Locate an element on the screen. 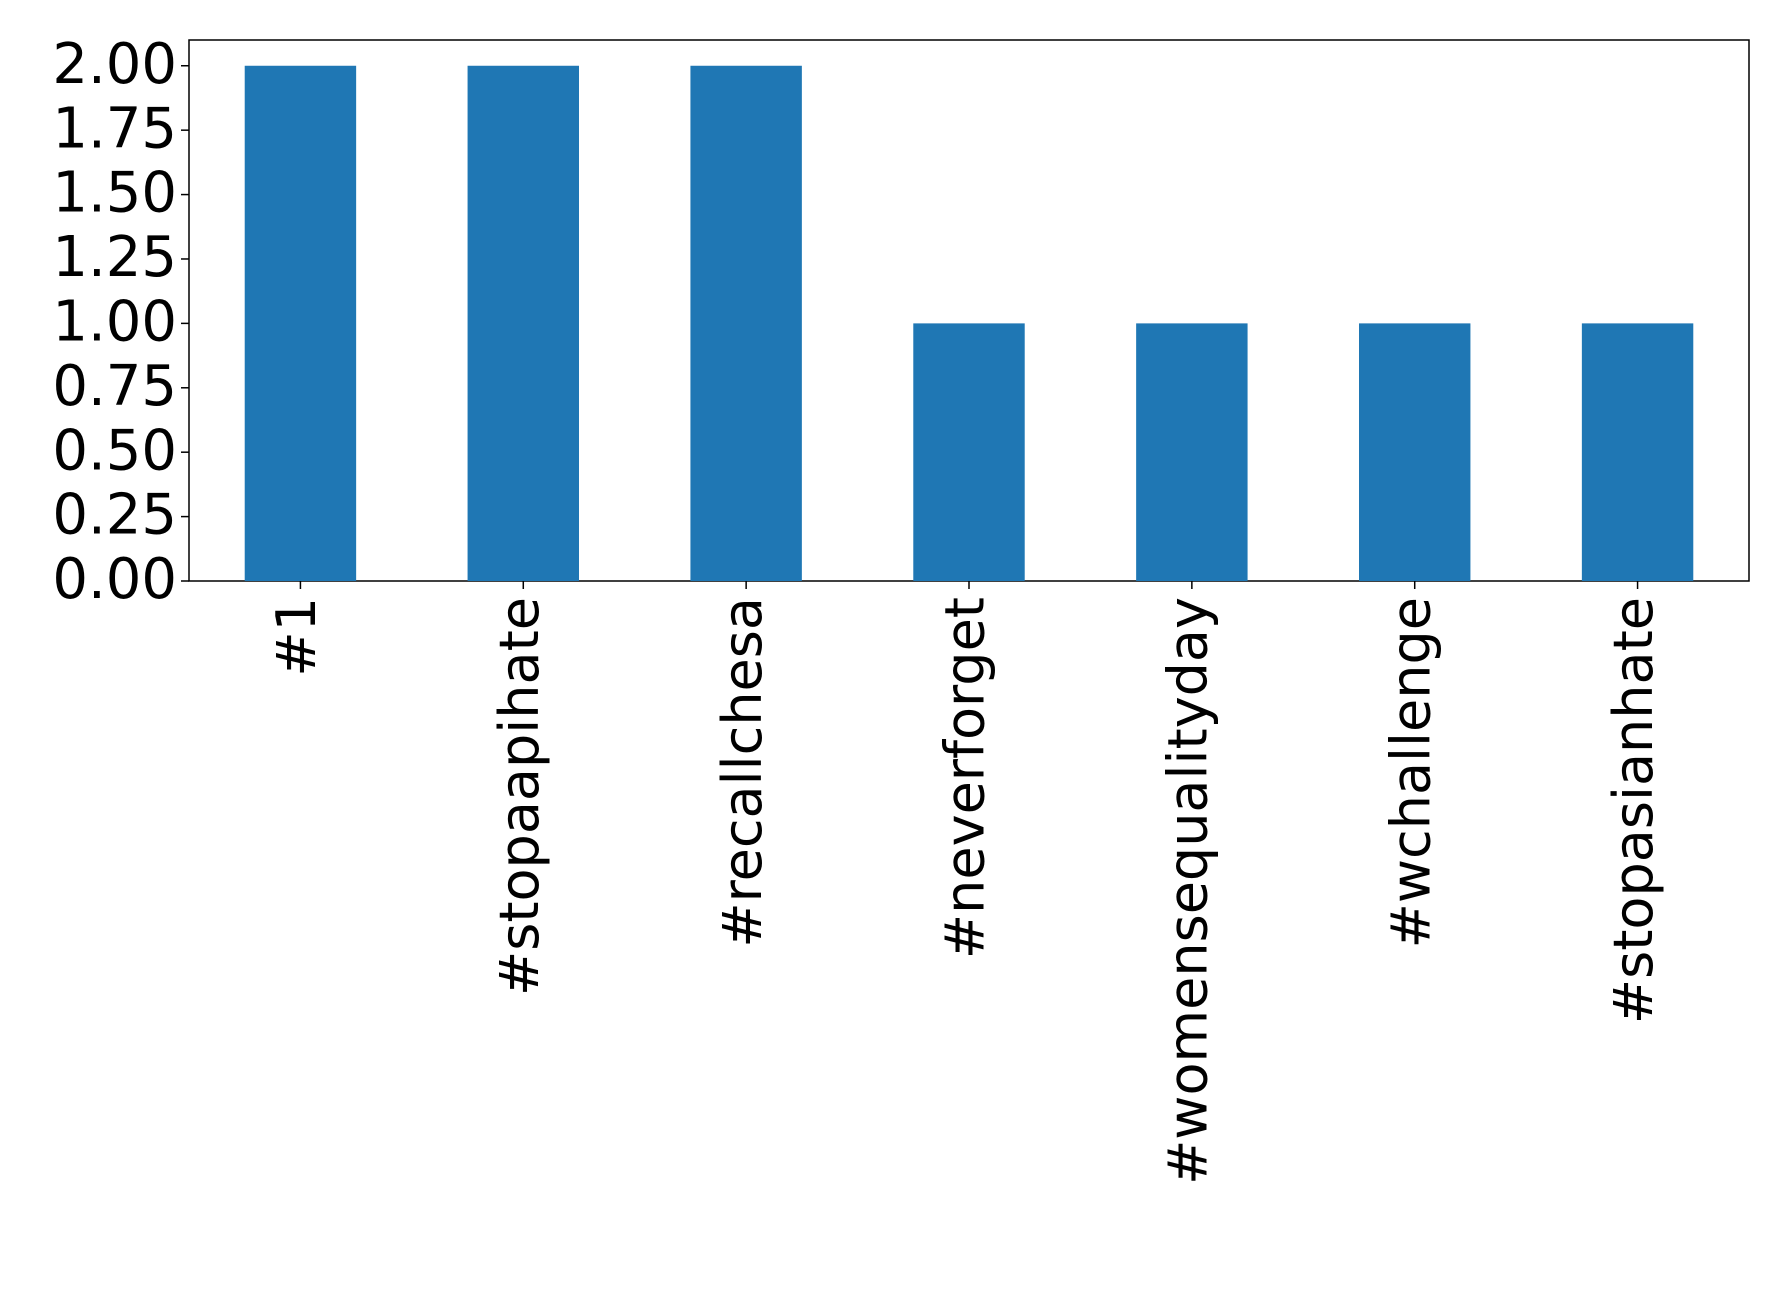  y-tick-label: 1.00 is located at coordinates (114, 322).